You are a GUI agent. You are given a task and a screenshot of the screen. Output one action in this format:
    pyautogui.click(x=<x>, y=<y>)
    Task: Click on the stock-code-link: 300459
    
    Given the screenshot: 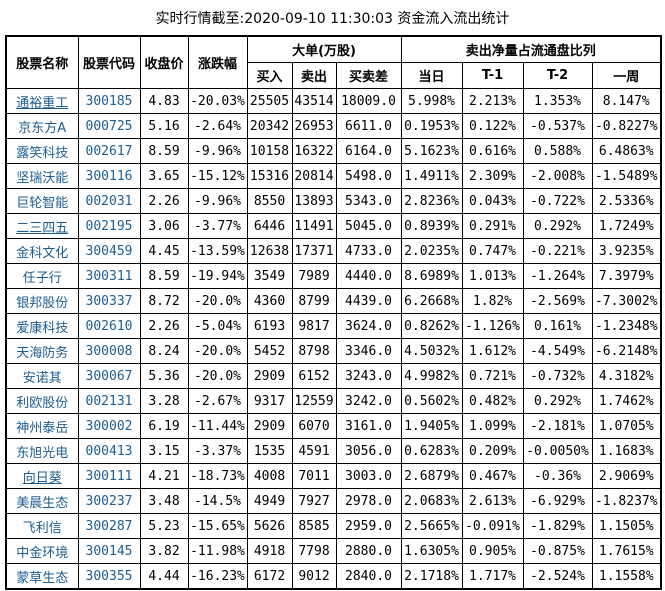 What is the action you would take?
    pyautogui.click(x=109, y=251)
    